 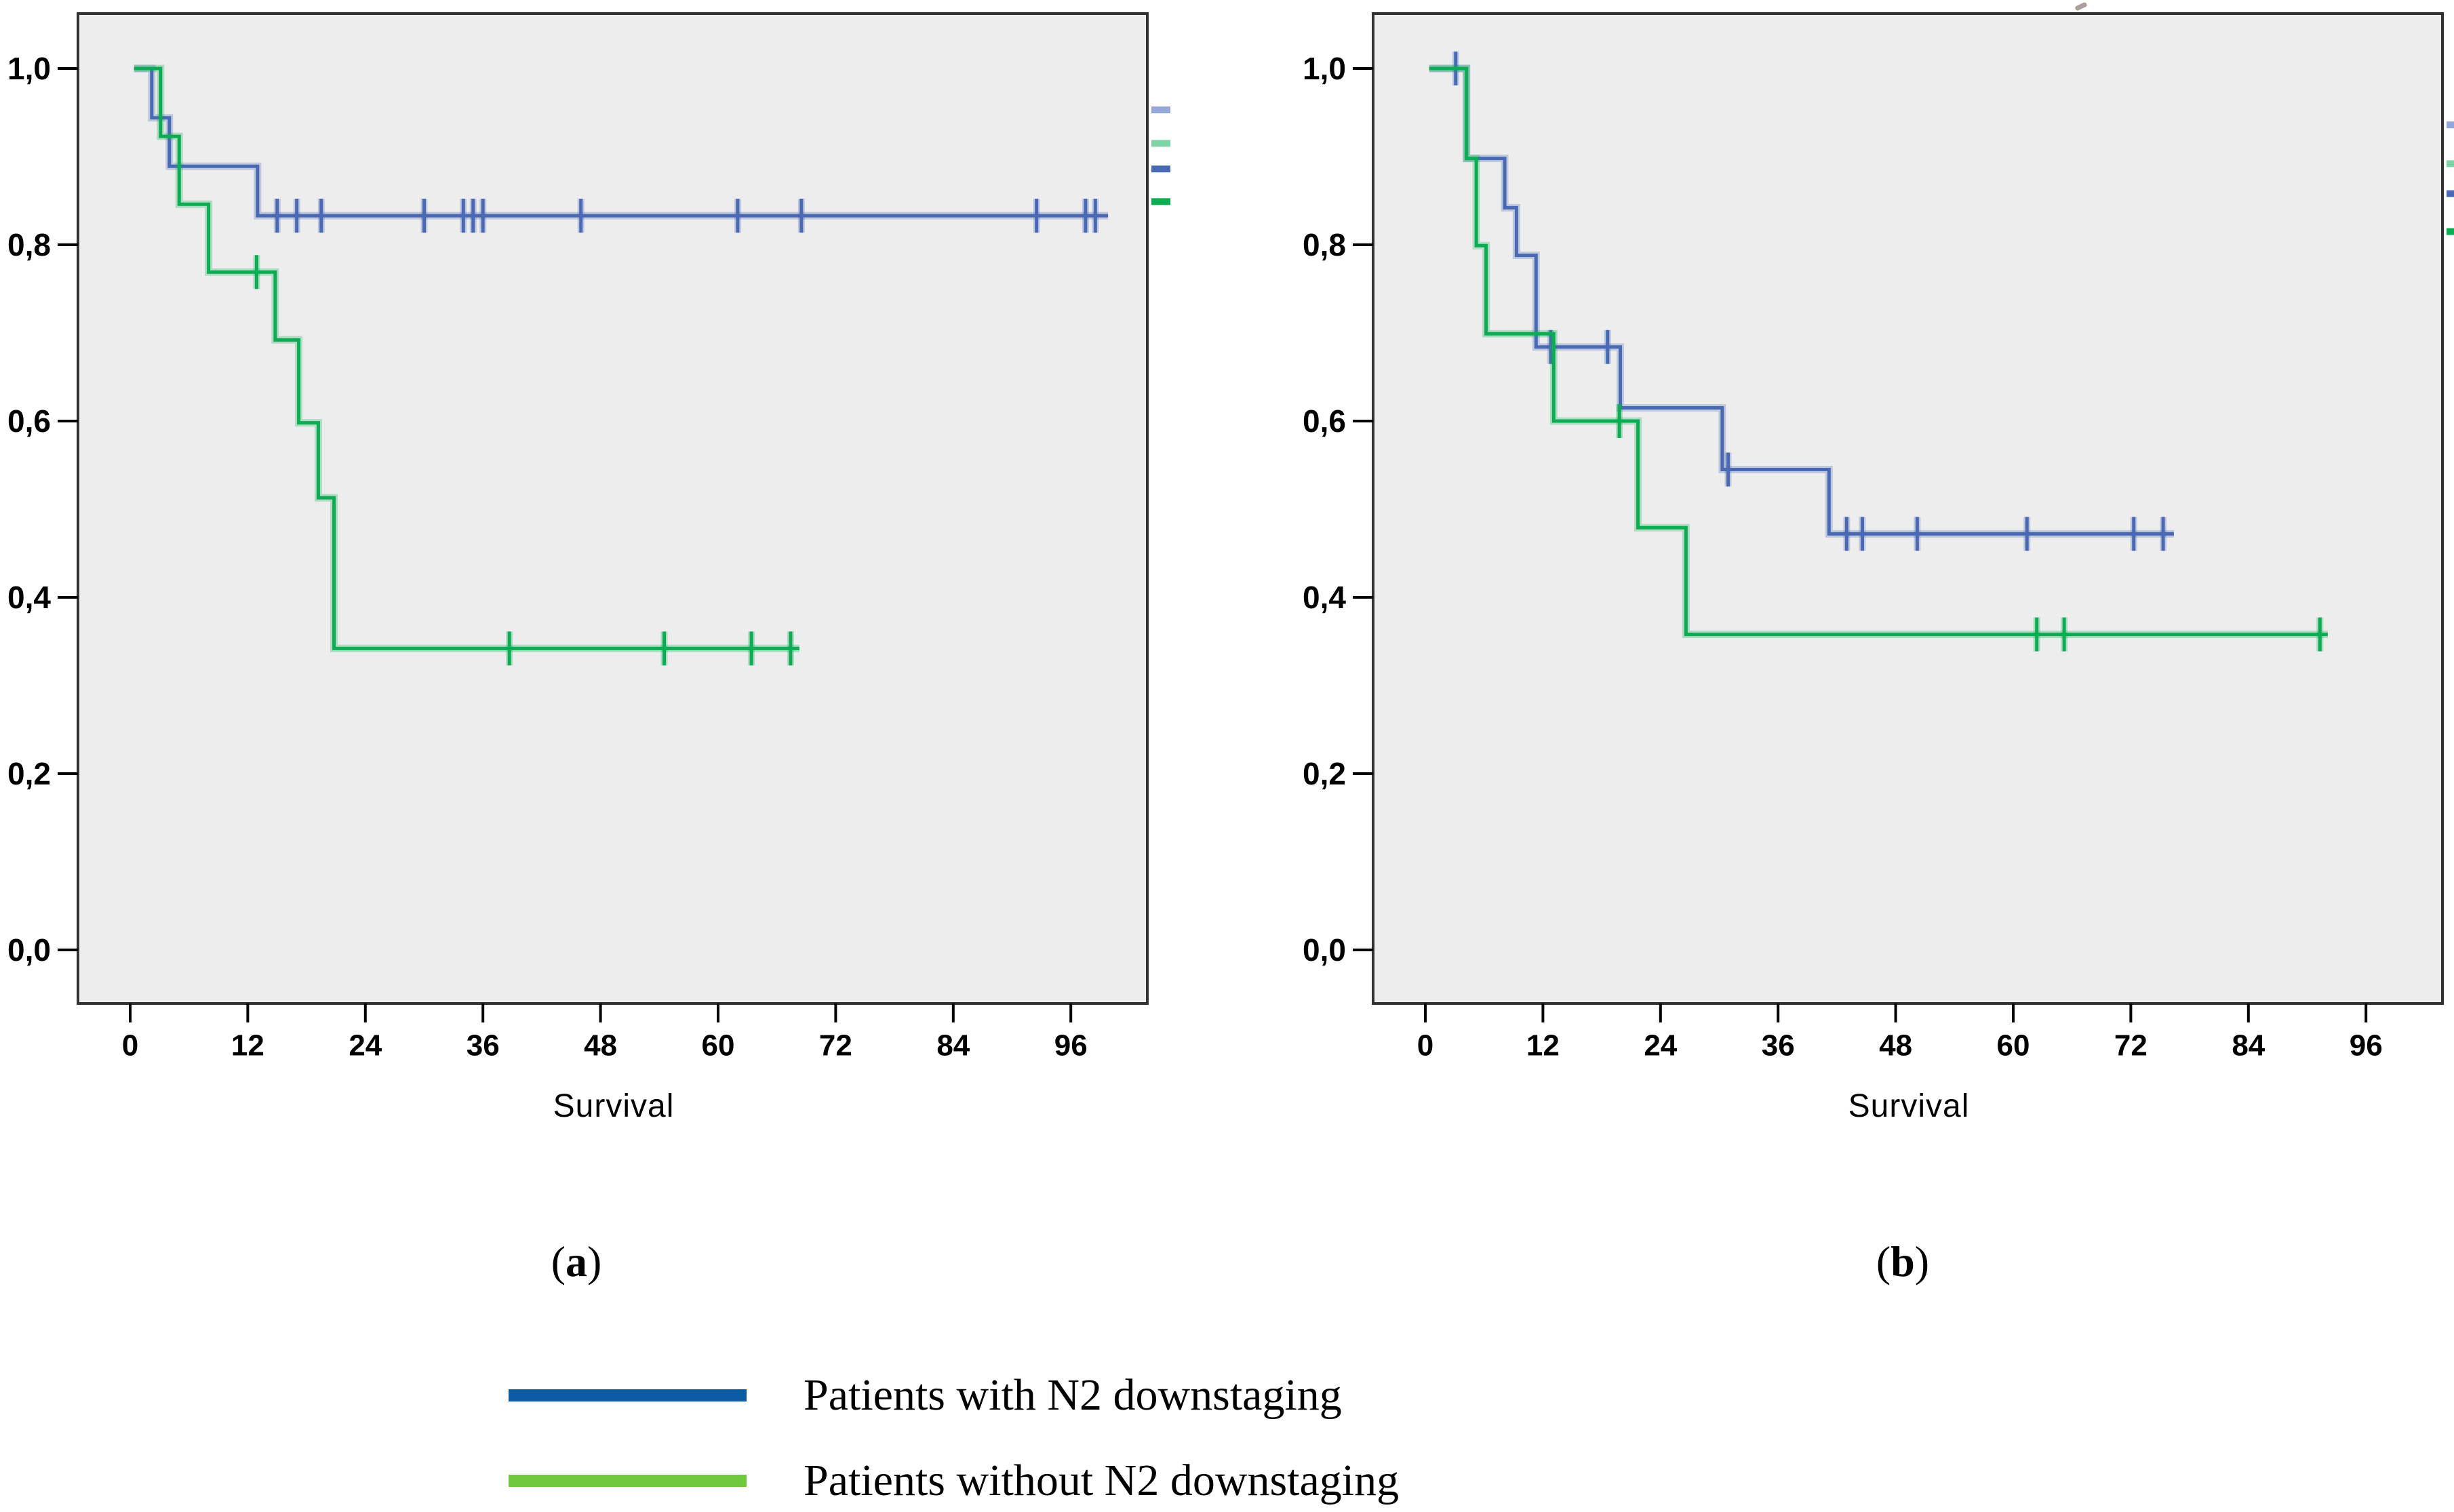 I want to click on x-axis-title-b: Survival, so click(x=1909, y=1106).